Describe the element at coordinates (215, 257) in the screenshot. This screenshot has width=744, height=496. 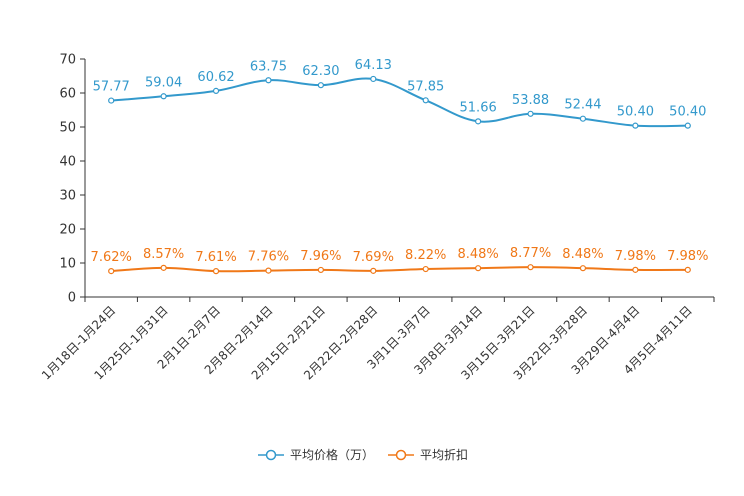
I see `data-label: 7.61%` at that location.